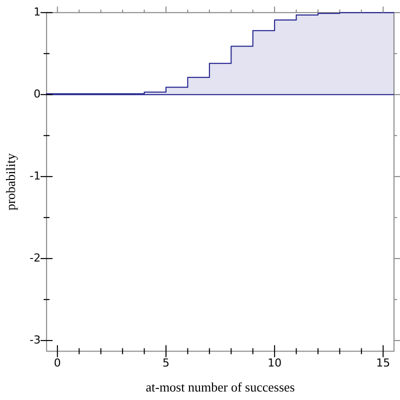  Describe the element at coordinates (37, 11) in the screenshot. I see `y-tick-label: 1` at that location.